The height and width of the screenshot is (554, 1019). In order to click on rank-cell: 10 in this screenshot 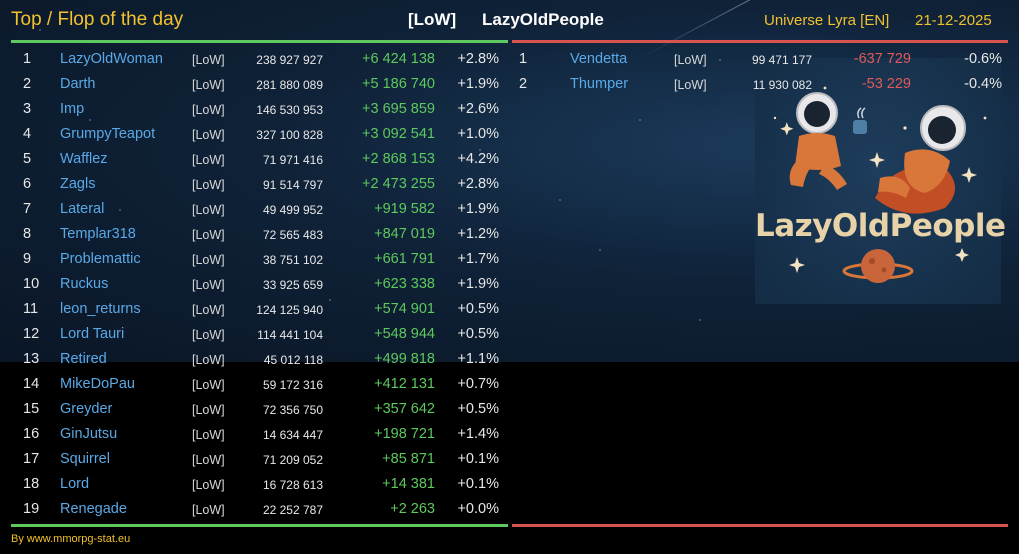, I will do `click(31, 284)`.